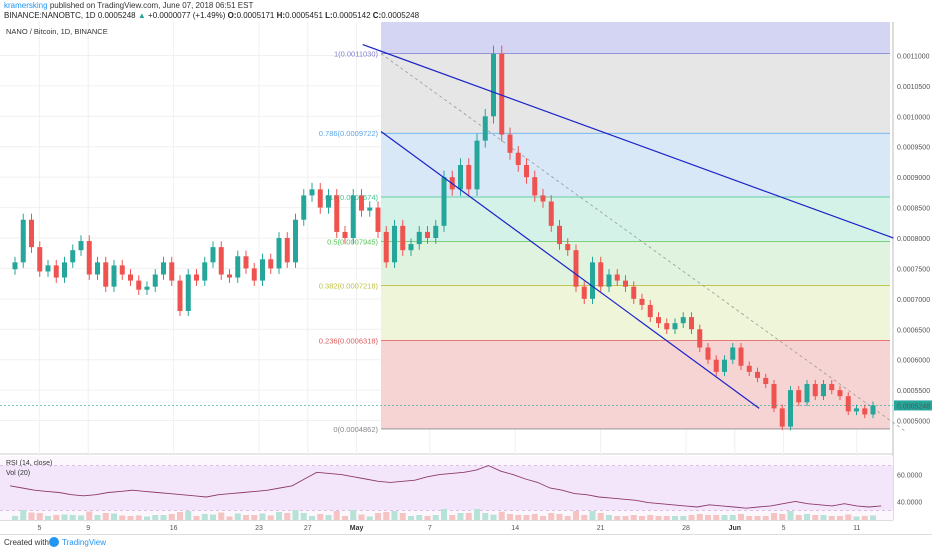 The height and width of the screenshot is (551, 932). What do you see at coordinates (308, 528) in the screenshot?
I see `x-tick-label: 27` at bounding box center [308, 528].